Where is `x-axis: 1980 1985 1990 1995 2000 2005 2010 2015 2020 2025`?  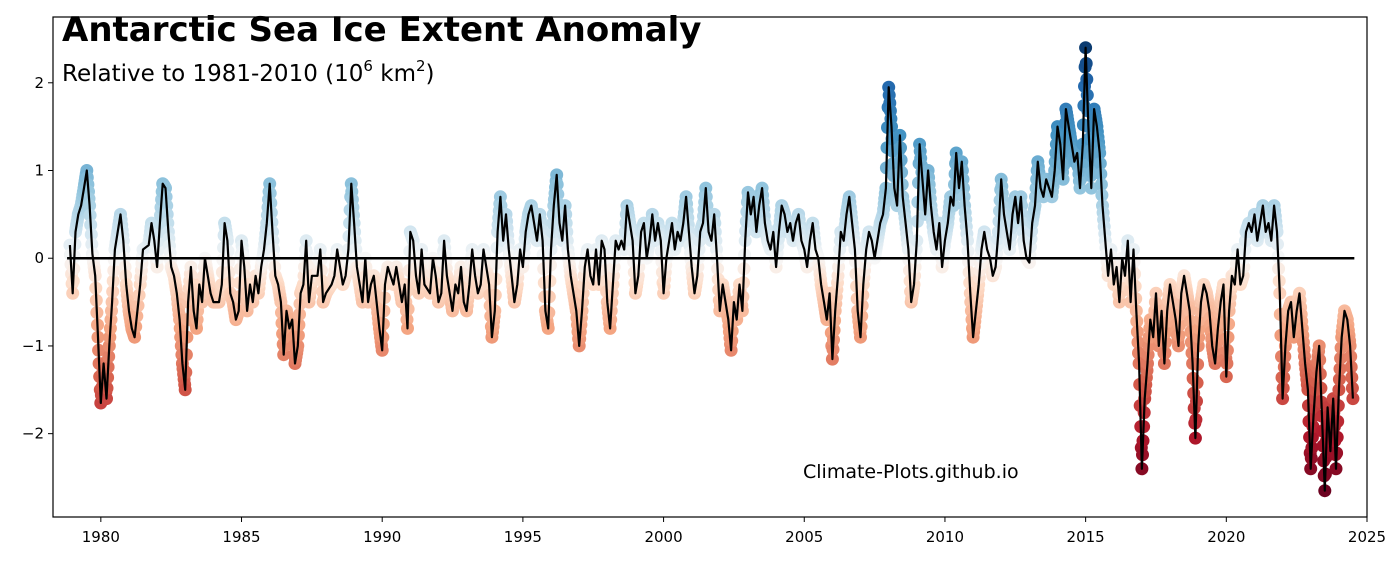 x-axis: 1980 1985 1990 1995 2000 2005 2010 2015 2020 2025 is located at coordinates (734, 531).